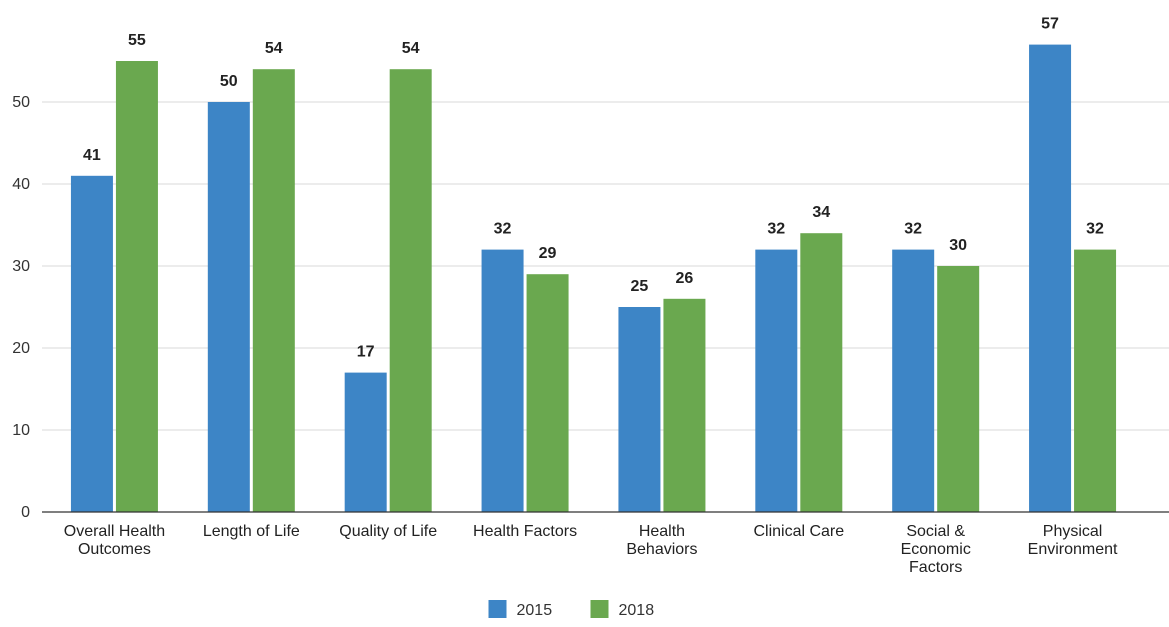 This screenshot has height=627, width=1169. I want to click on x-category-label-line: Economic, so click(936, 549).